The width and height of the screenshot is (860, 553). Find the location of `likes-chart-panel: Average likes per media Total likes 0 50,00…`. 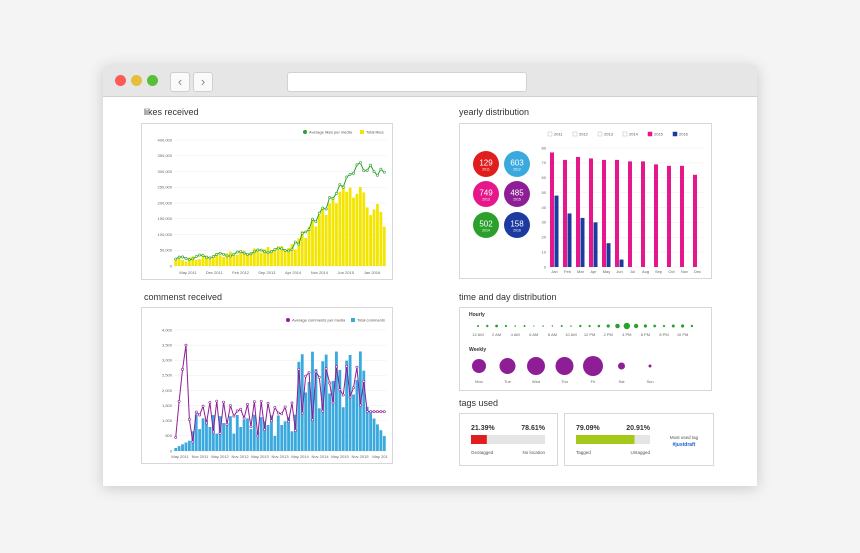

likes-chart-panel: Average likes per media Total likes 0 50,00… is located at coordinates (267, 201).